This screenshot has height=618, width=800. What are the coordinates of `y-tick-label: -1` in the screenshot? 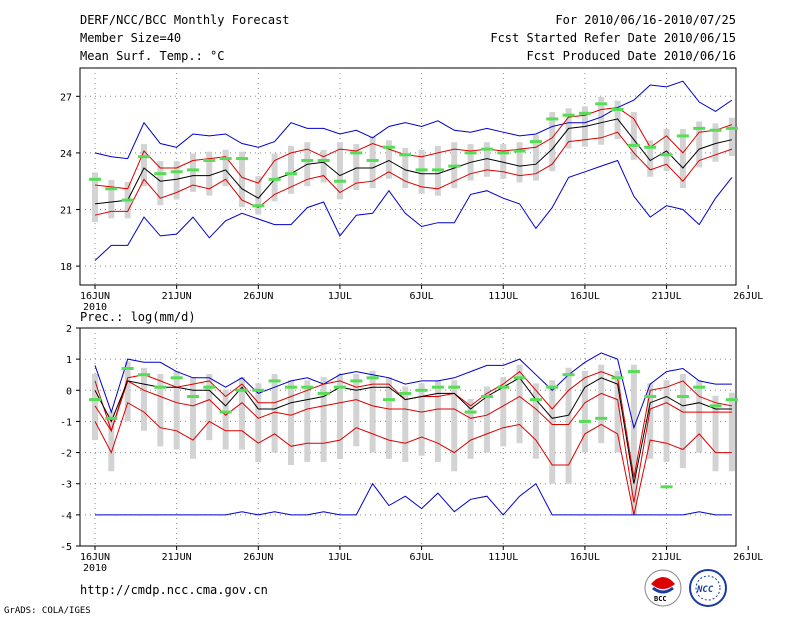 It's located at (66, 422).